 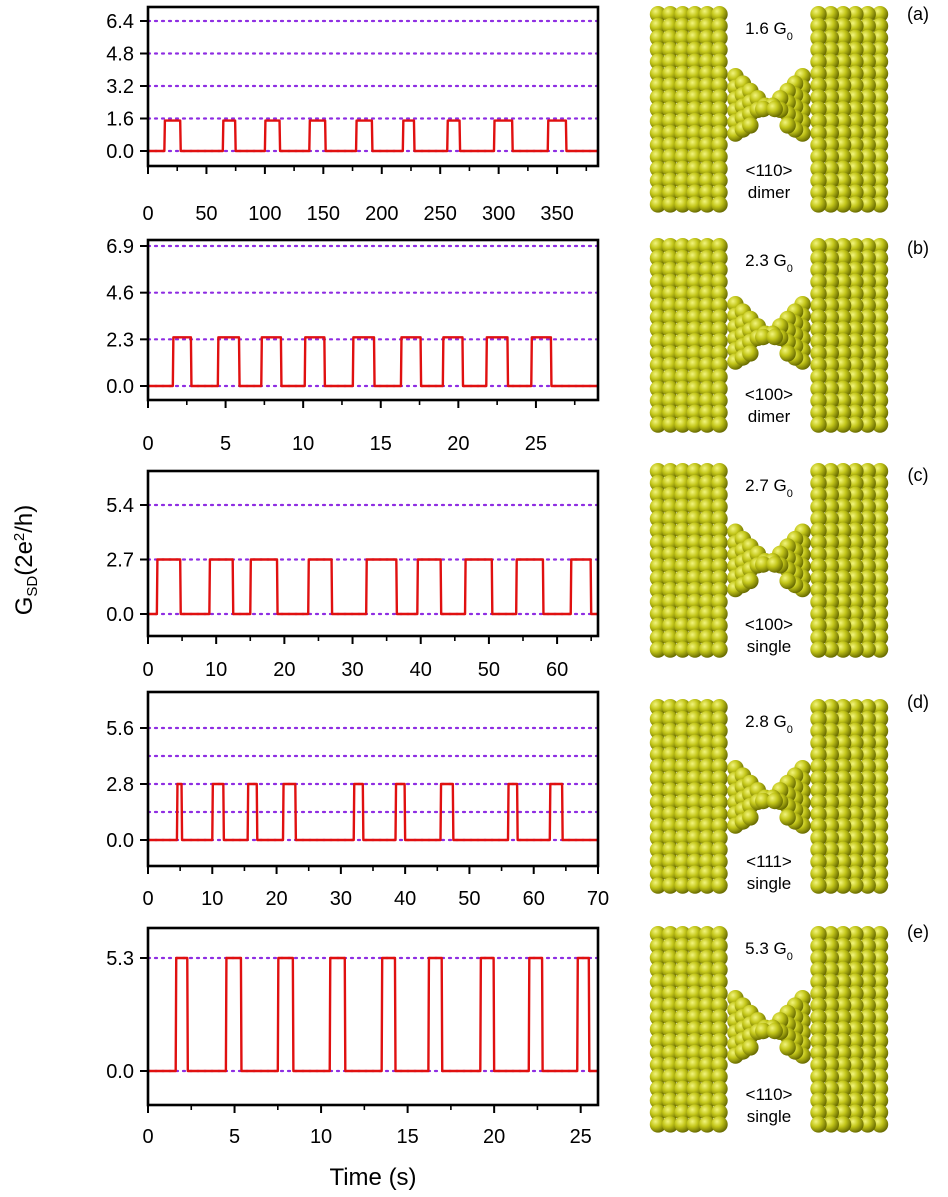 What do you see at coordinates (120, 729) in the screenshot?
I see `y-tick-label: 5.6` at bounding box center [120, 729].